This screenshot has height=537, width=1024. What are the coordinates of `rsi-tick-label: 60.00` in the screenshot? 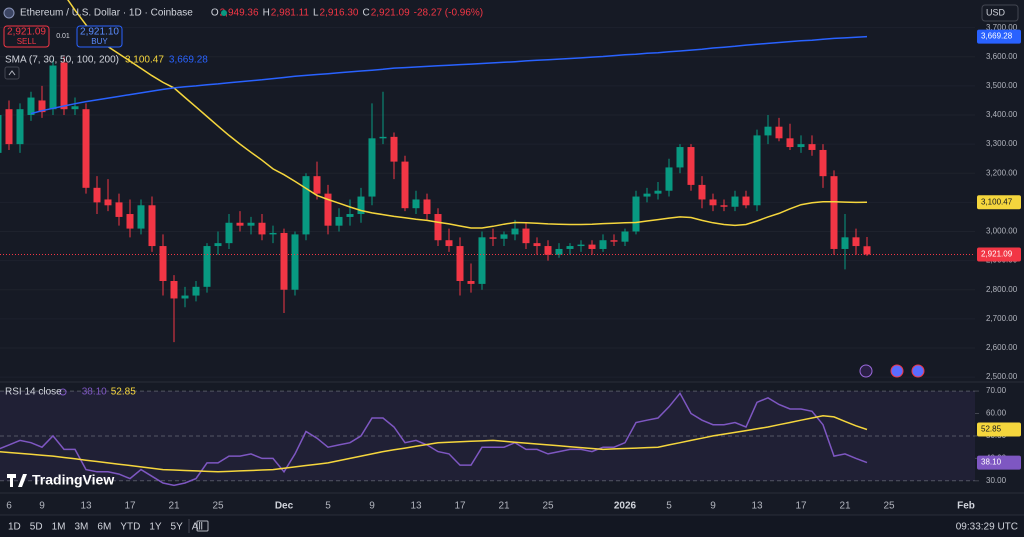 It's located at (996, 413).